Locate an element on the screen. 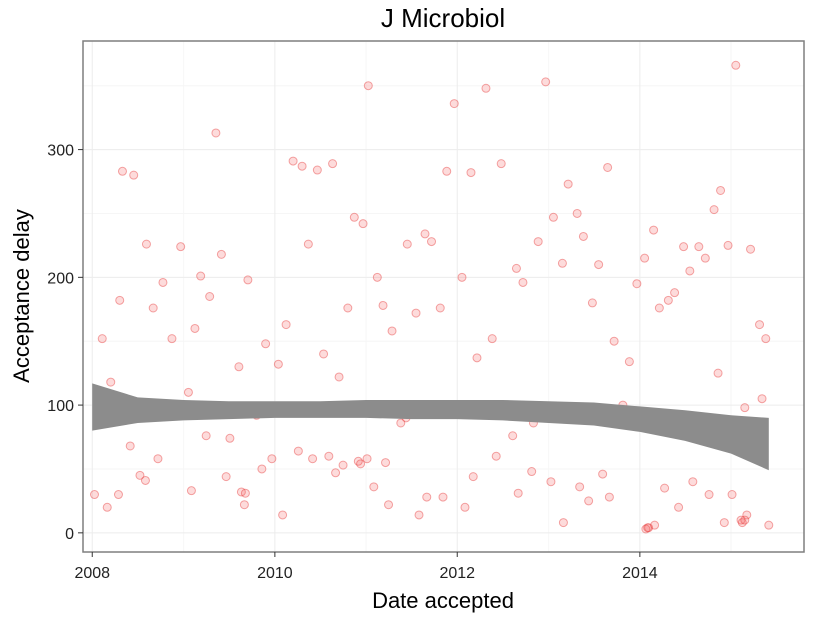 This screenshot has width=825, height=618. y-tick-label: 300 is located at coordinates (60, 151).